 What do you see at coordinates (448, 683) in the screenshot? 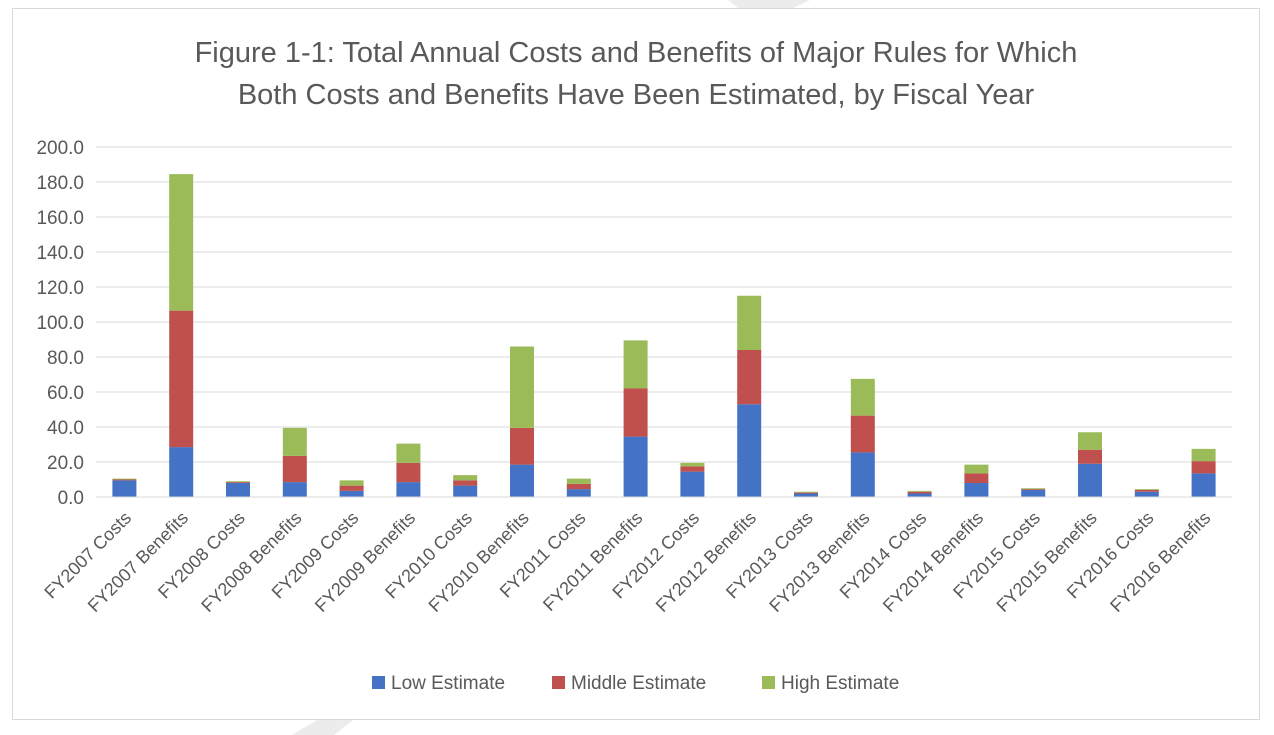
I see `legend-label: Low Estimate` at bounding box center [448, 683].